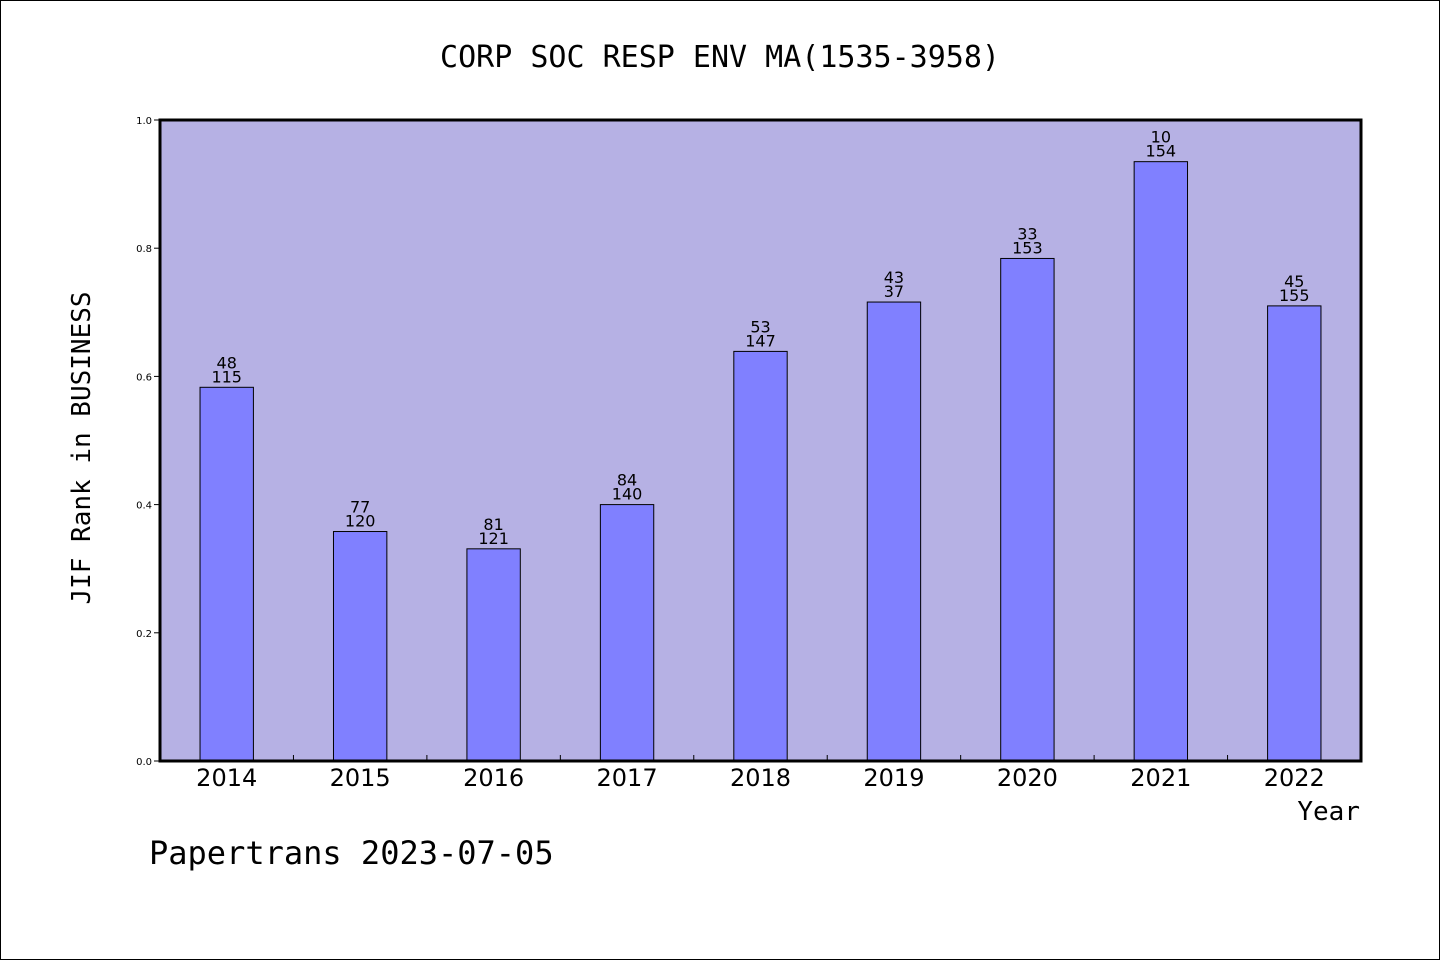 The image size is (1440, 960). What do you see at coordinates (82, 447) in the screenshot?
I see `y-axis-label: JIF Rank in BUSINESS` at bounding box center [82, 447].